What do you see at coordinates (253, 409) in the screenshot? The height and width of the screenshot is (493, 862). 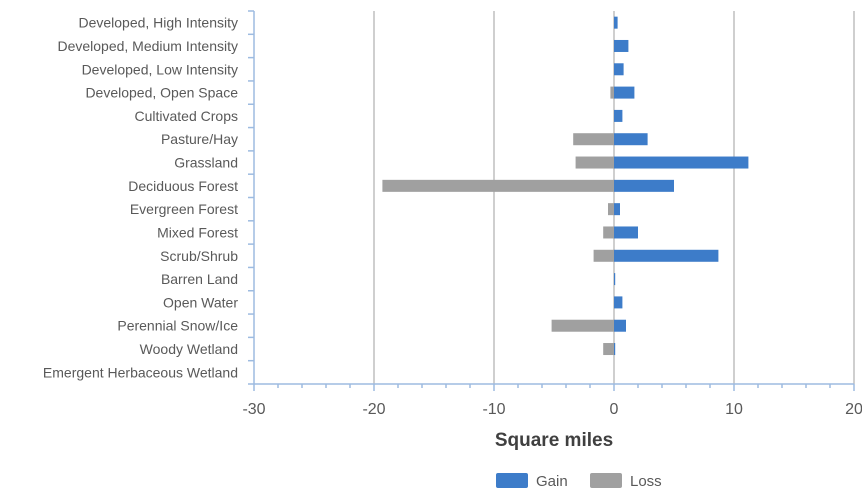 I see `x-tick-label: -30` at bounding box center [253, 409].